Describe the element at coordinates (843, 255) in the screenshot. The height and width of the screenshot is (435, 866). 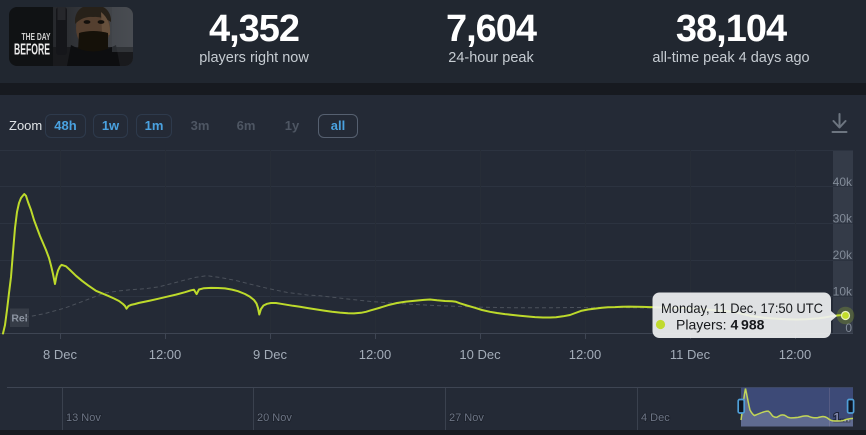
I see `svg-text: 20k` at that location.